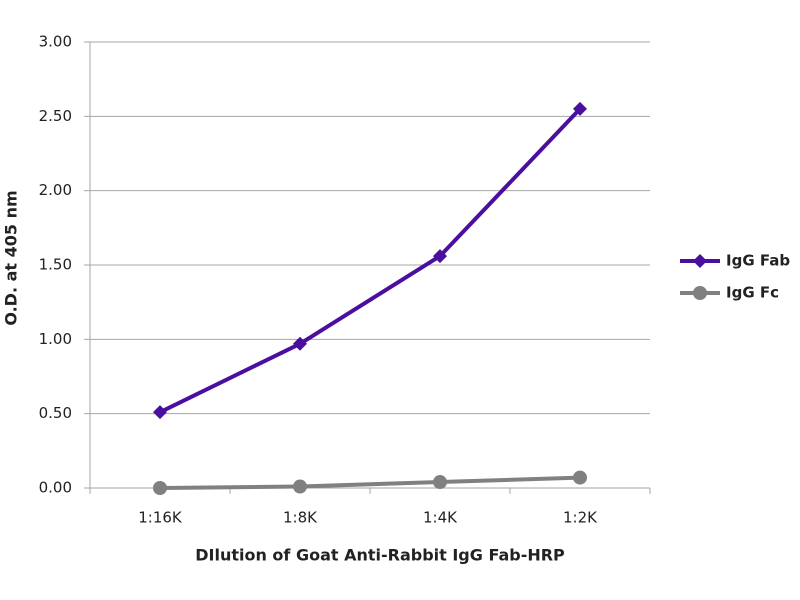 The width and height of the screenshot is (800, 600). I want to click on y-tick-label: 0.00, so click(55, 488).